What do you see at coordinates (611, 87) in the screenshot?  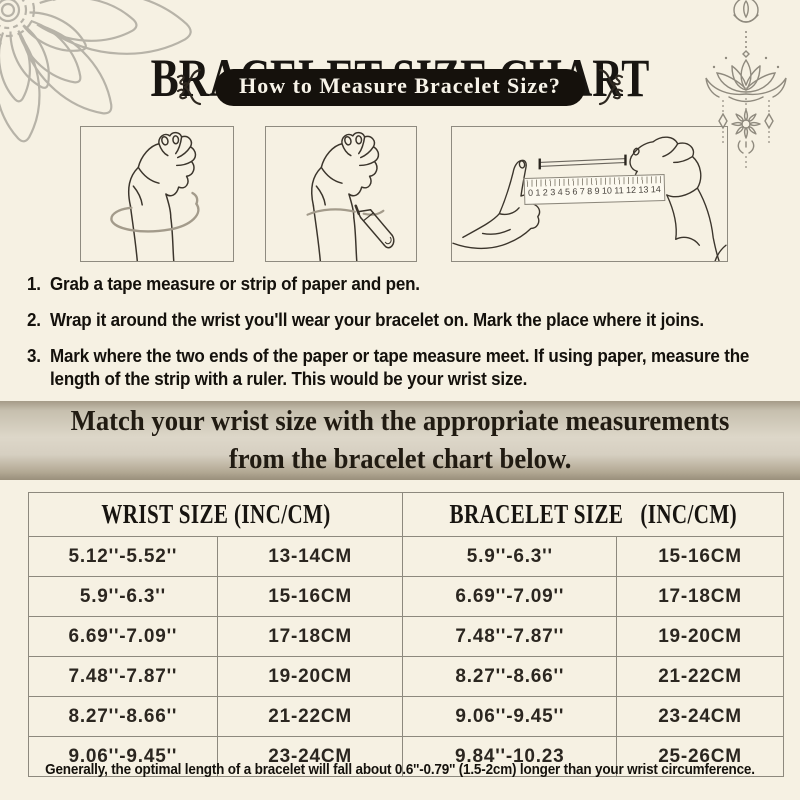 I see `curly-flourish-right-icon` at bounding box center [611, 87].